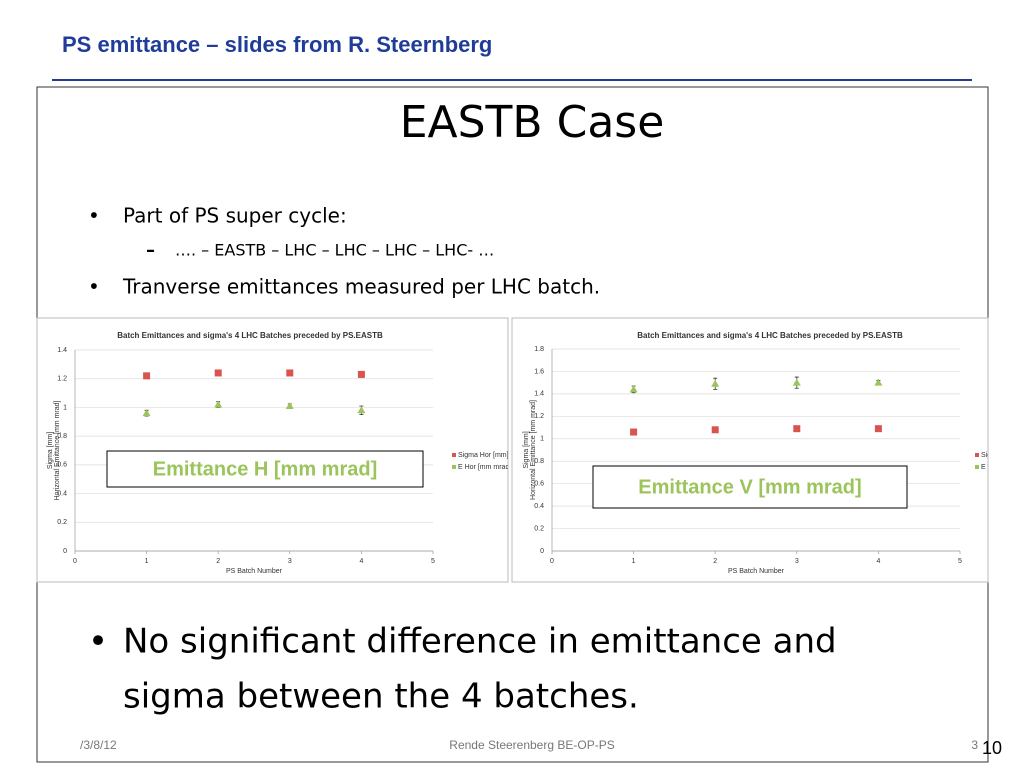 The width and height of the screenshot is (1024, 768). Describe the element at coordinates (532, 122) in the screenshot. I see `slide-title: EASTB Case` at that location.